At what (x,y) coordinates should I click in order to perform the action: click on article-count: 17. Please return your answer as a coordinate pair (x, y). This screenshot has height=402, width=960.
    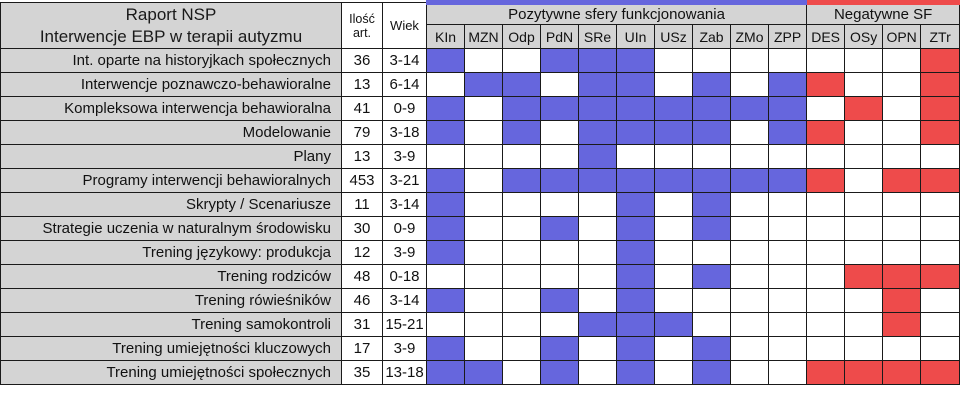
    Looking at the image, I should click on (362, 348).